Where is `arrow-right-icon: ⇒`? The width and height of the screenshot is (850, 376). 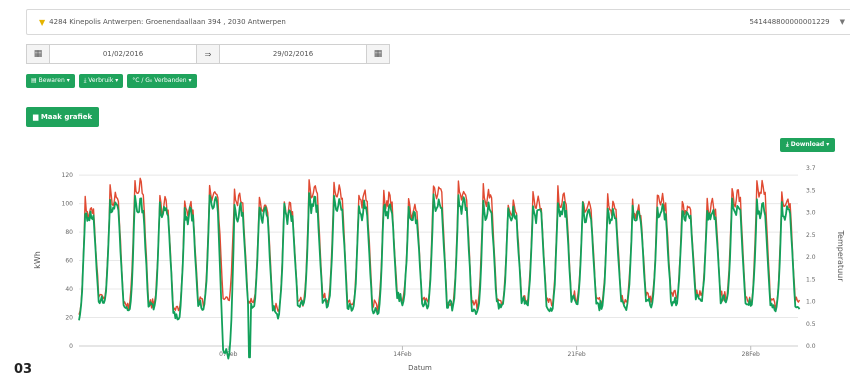
arrow-right-icon: ⇒ is located at coordinates (208, 54).